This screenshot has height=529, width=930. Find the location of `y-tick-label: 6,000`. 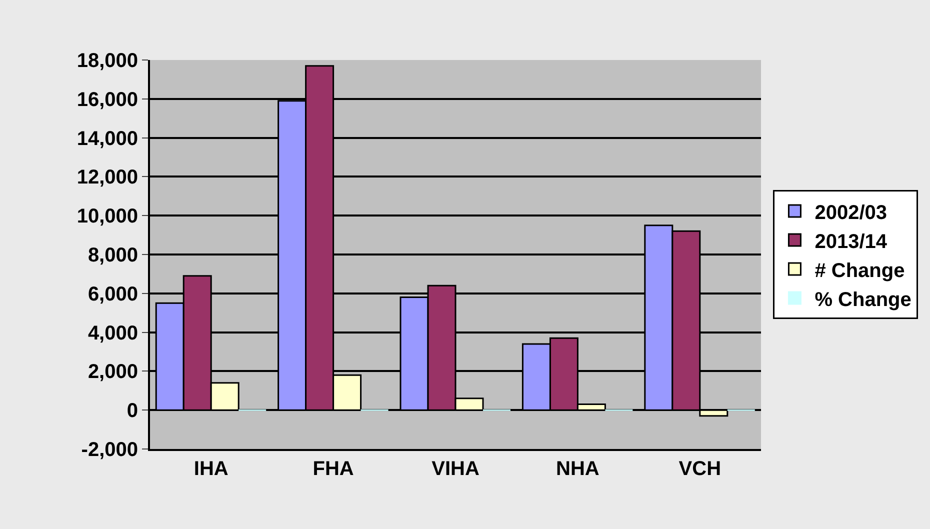

y-tick-label: 6,000 is located at coordinates (113, 294).